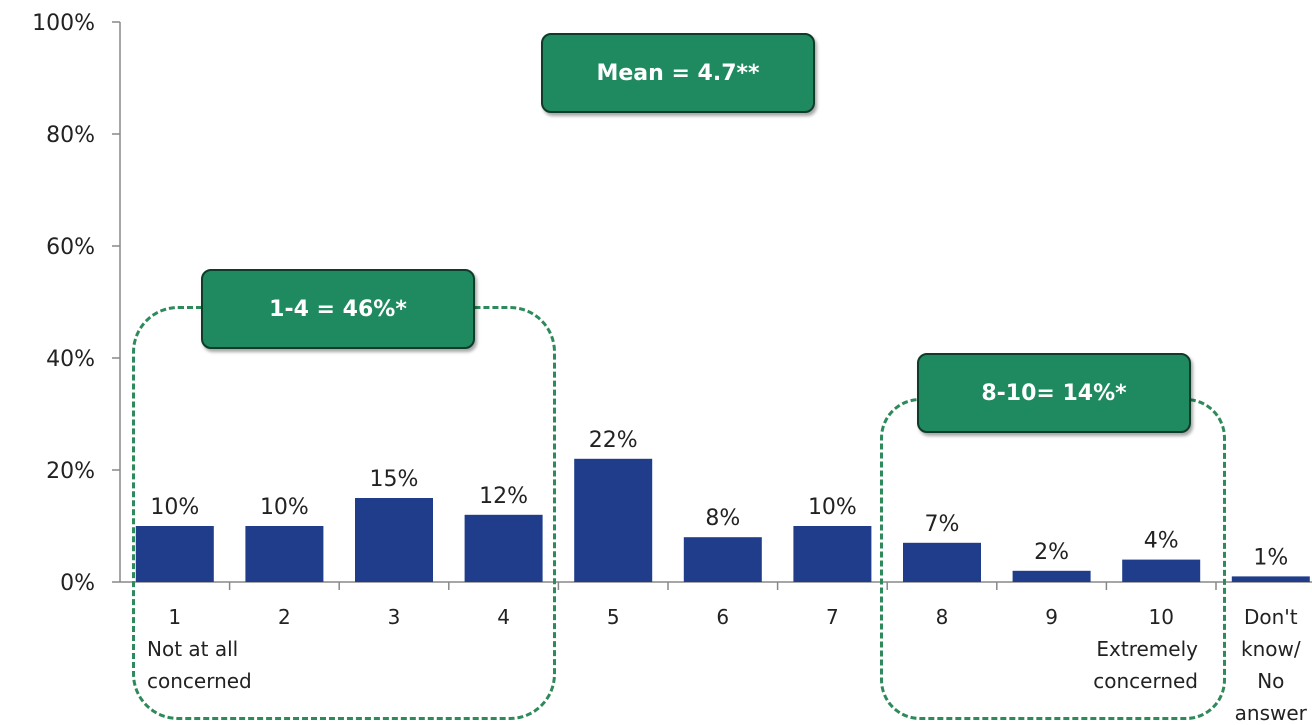  What do you see at coordinates (70, 359) in the screenshot?
I see `y-tick-label: 40%` at bounding box center [70, 359].